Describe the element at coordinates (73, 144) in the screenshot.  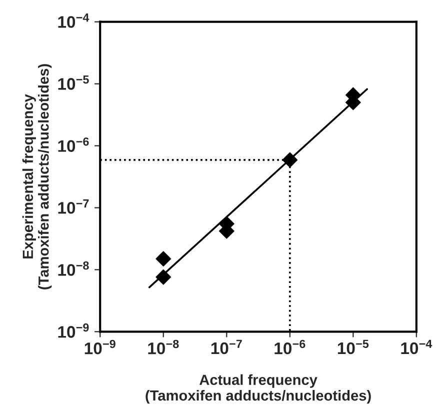
I see `y-tick-label: 10$^{−6}$` at that location.